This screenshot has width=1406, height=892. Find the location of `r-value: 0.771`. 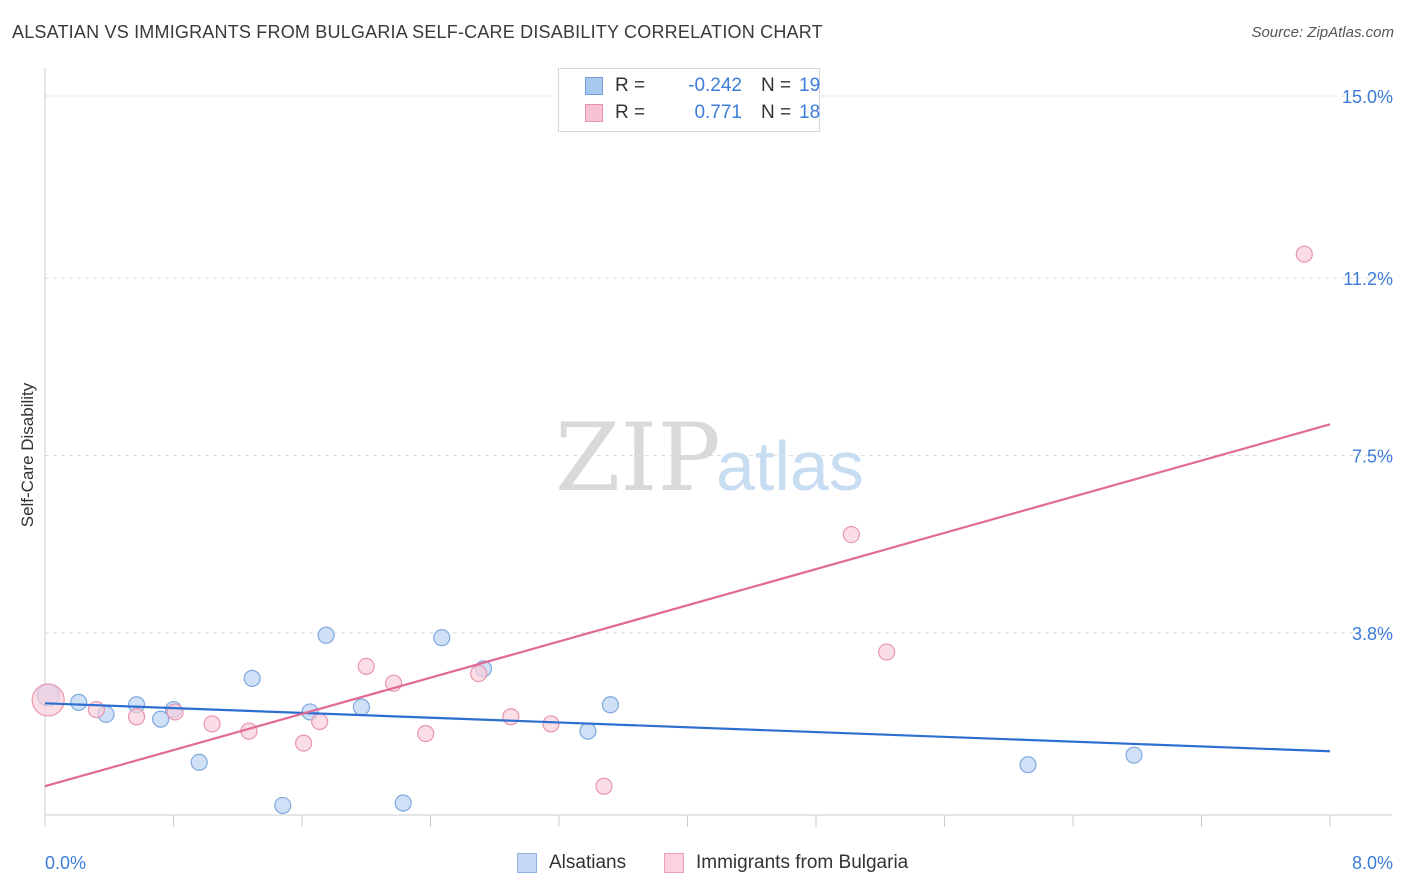

r-value: 0.771 is located at coordinates (718, 112).